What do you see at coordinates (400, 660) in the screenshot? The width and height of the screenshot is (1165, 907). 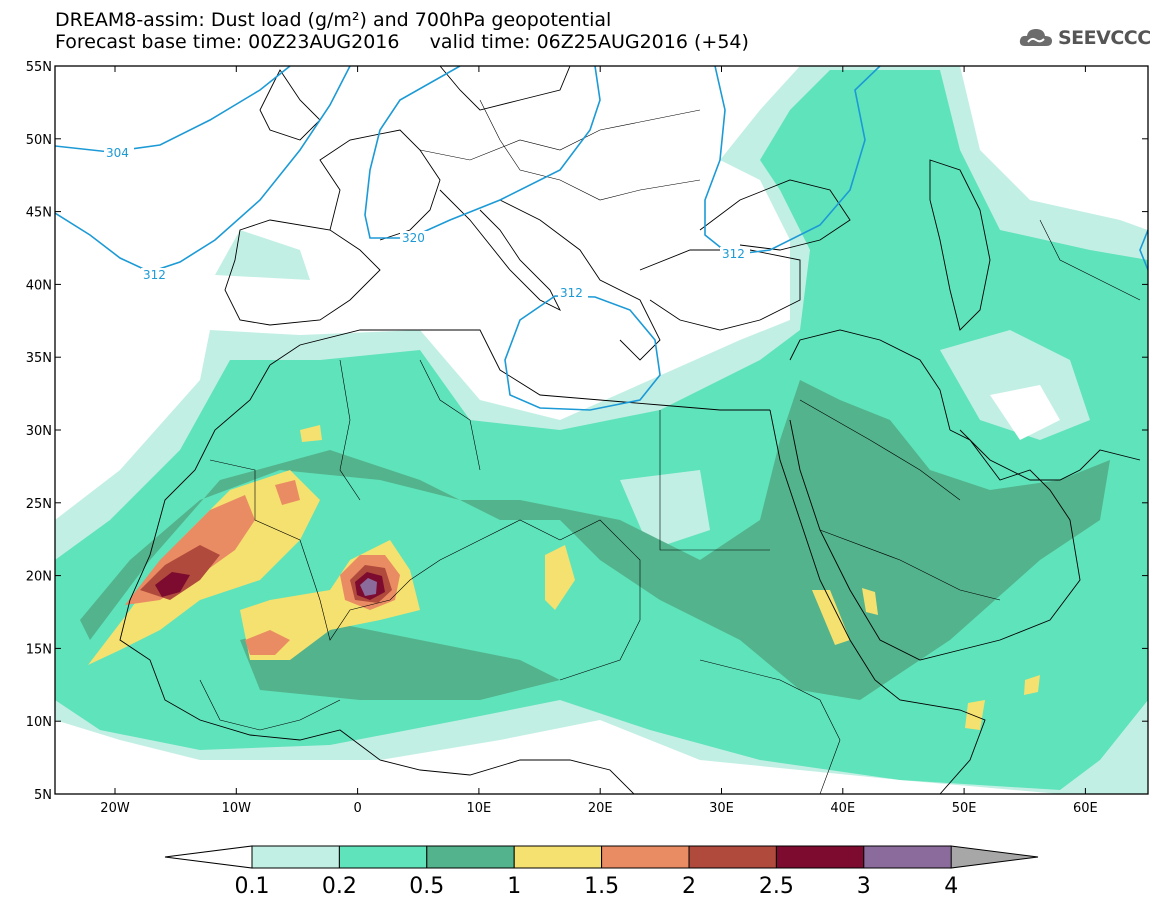 I see `dust-level-0.5-sahel` at bounding box center [400, 660].